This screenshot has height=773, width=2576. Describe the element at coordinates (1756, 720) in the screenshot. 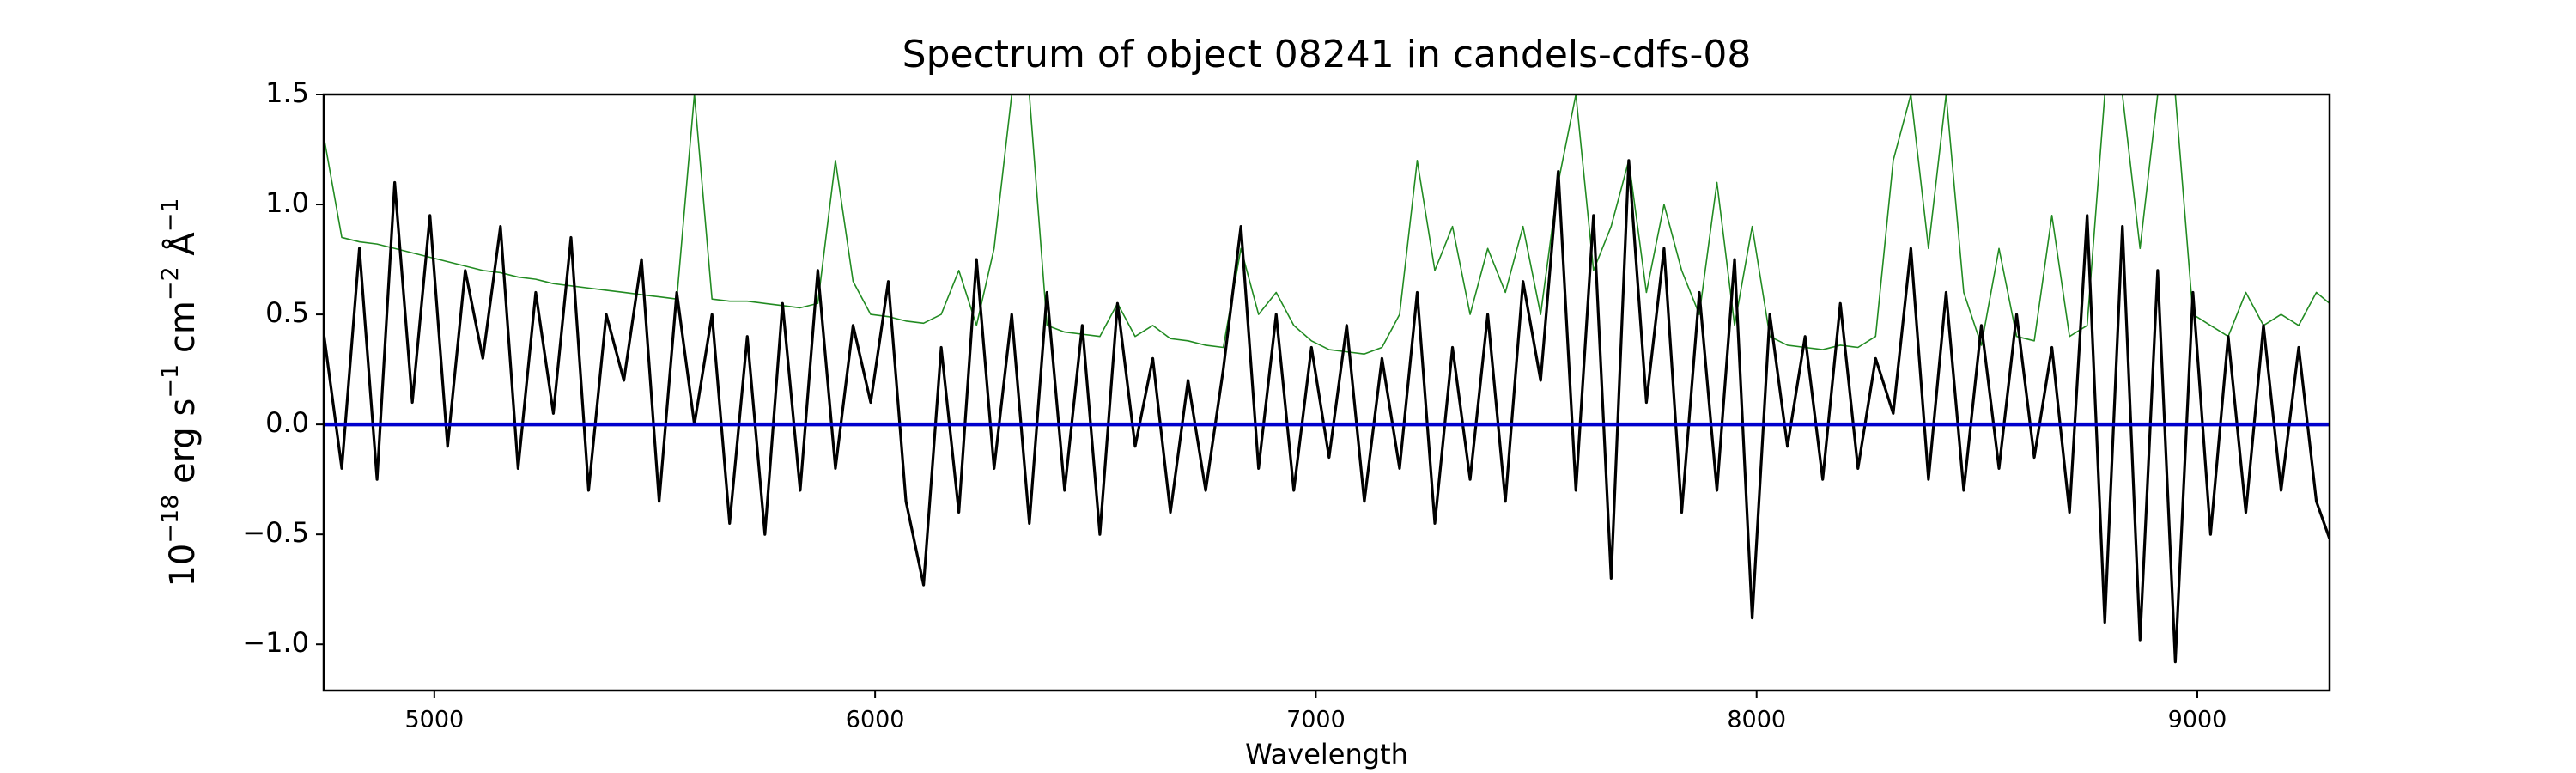

I see `x-tick-label: 8000` at that location.